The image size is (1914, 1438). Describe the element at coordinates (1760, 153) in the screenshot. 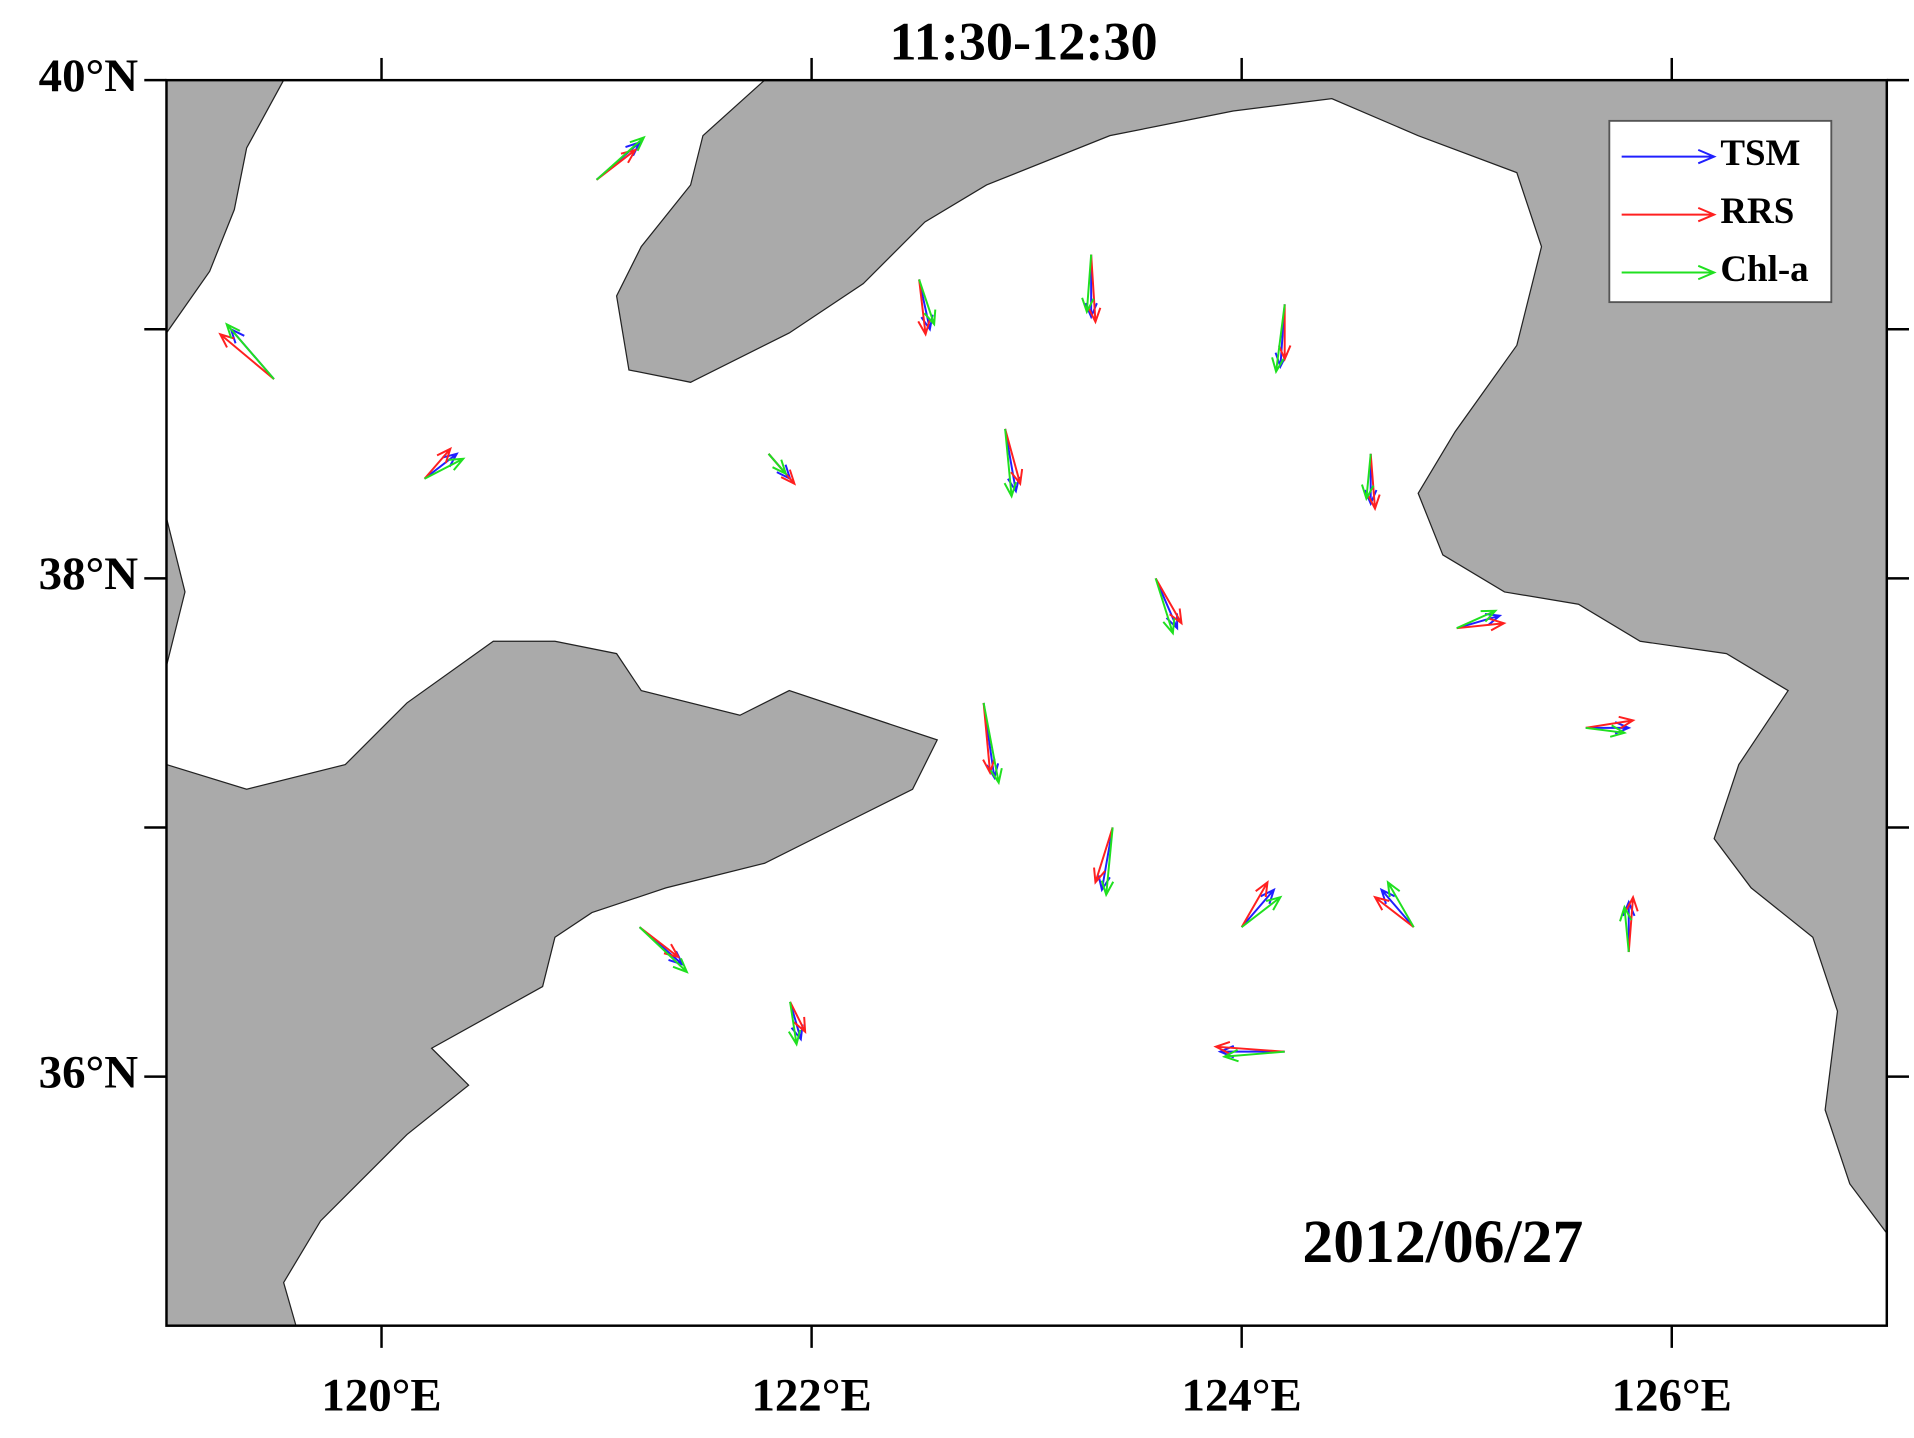

I see `legend-label: TSM` at that location.